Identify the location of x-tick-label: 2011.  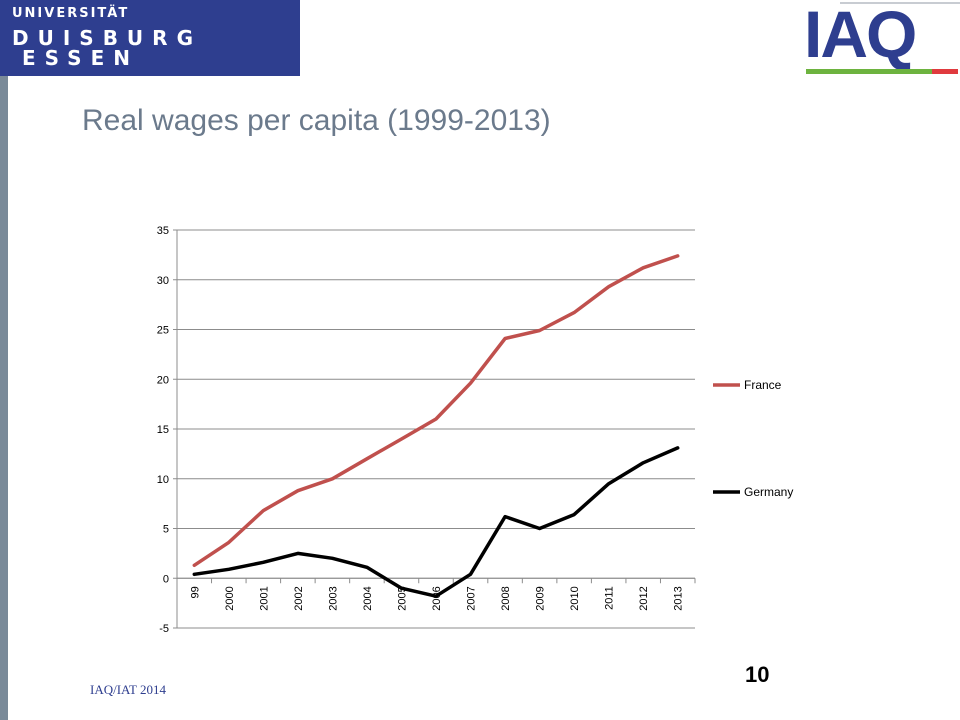
(610, 598).